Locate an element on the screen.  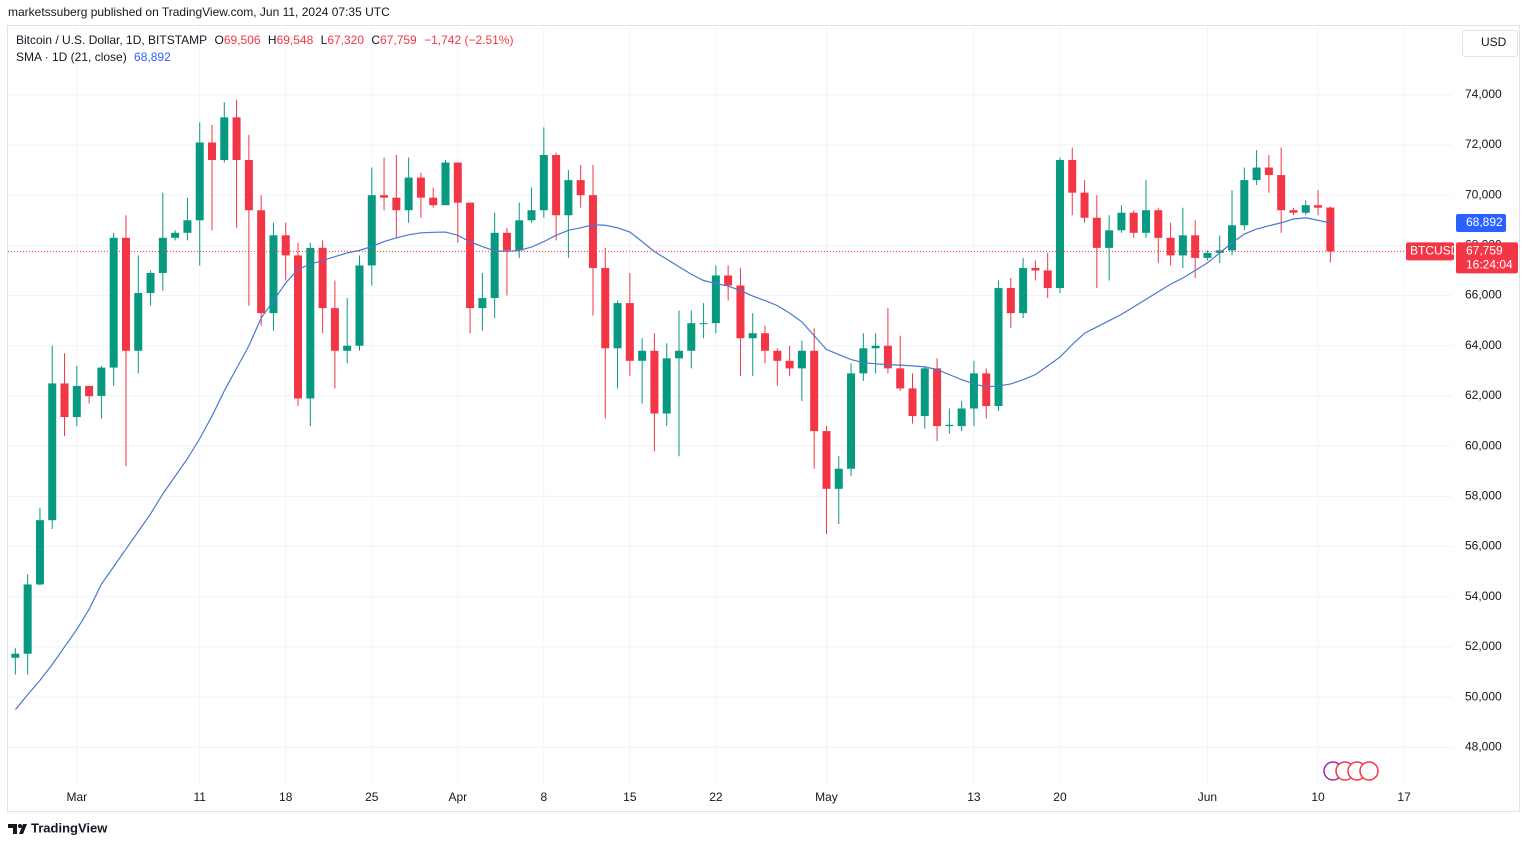
symbol-tag is located at coordinates (1430, 251).